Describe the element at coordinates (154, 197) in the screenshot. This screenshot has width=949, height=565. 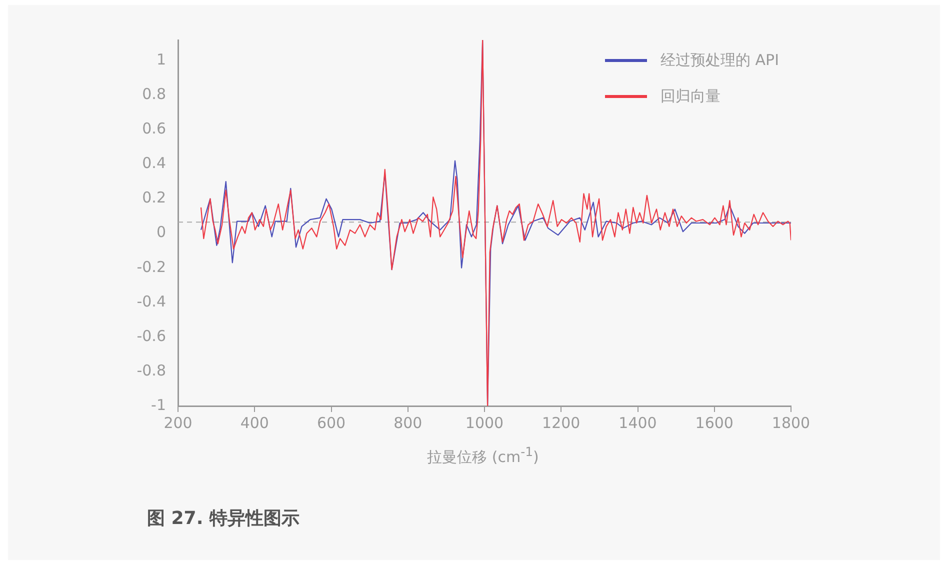
I see `y-tick-label: 0.2` at that location.